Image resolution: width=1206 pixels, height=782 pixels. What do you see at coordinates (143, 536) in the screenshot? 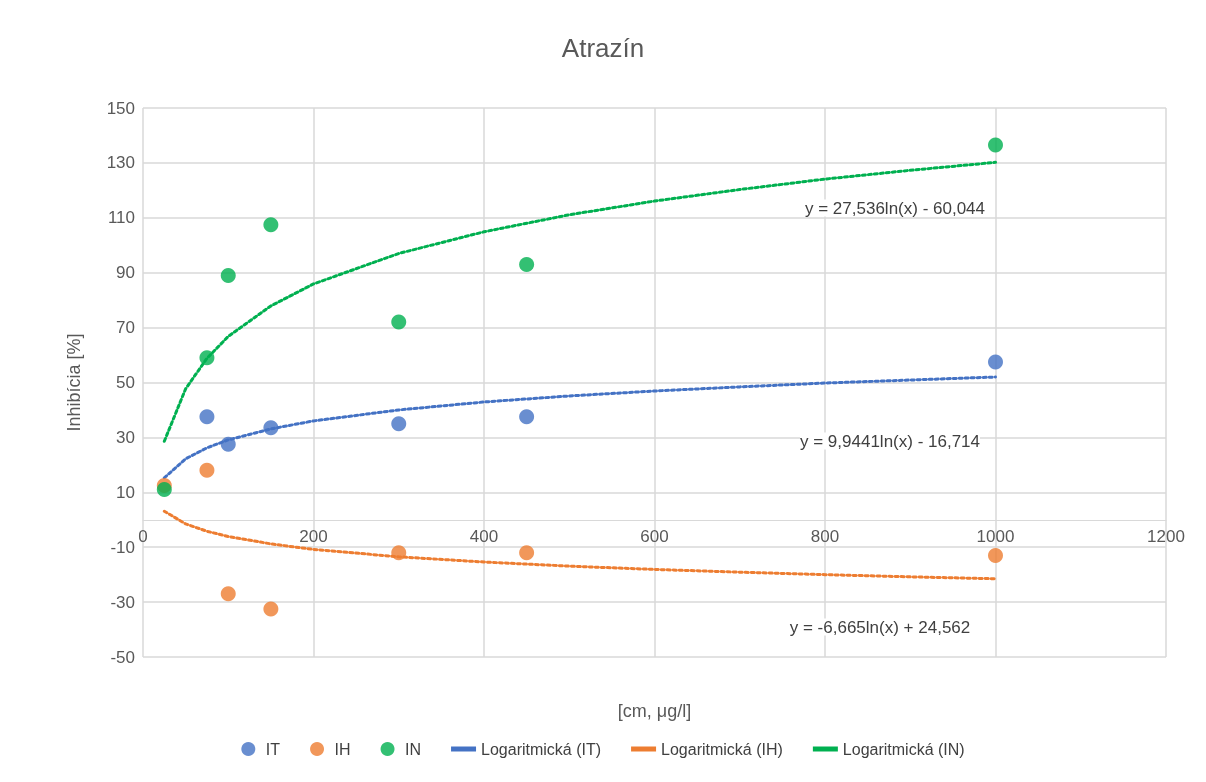
I see `x-tick-label: 0` at bounding box center [143, 536].